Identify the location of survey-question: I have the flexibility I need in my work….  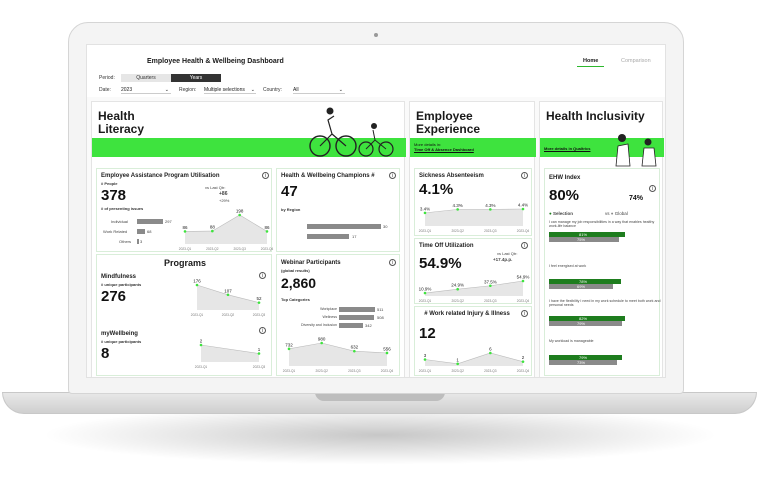
(605, 303).